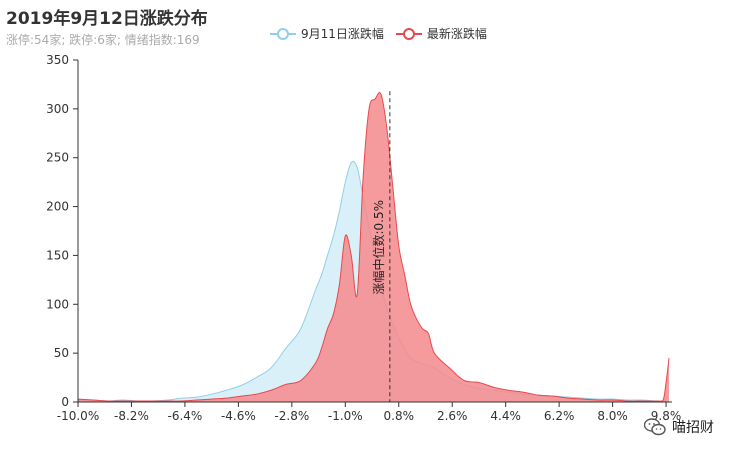  I want to click on watermark: 喵招财, so click(679, 427).